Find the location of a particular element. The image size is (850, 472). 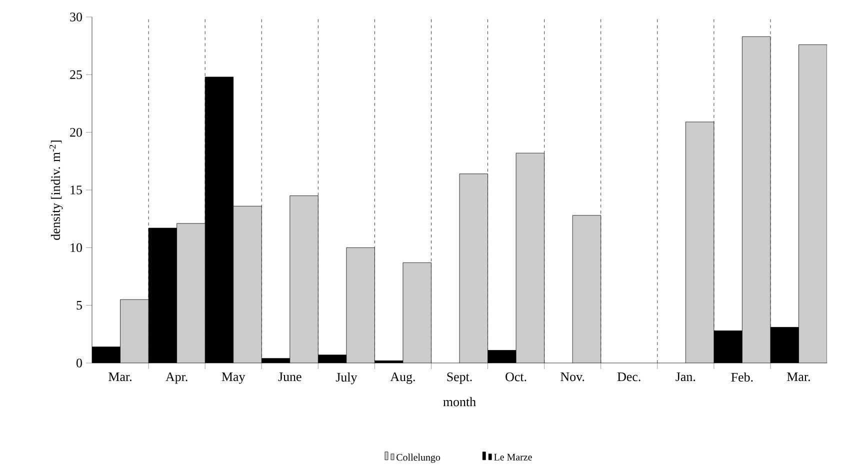

legend-label: Le Marze is located at coordinates (513, 457).